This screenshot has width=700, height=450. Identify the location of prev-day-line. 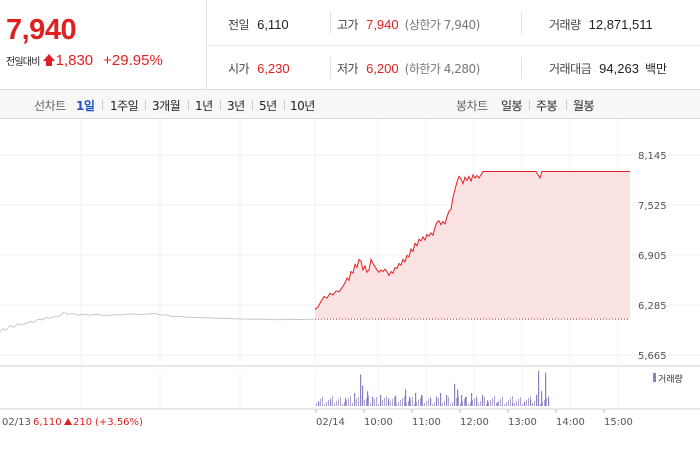
(157, 322).